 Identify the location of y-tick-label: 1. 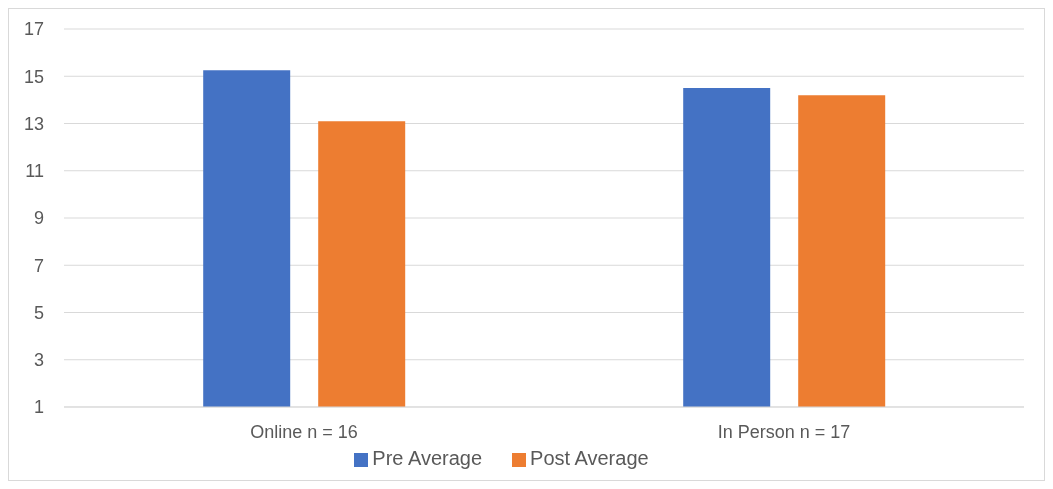
(38, 407).